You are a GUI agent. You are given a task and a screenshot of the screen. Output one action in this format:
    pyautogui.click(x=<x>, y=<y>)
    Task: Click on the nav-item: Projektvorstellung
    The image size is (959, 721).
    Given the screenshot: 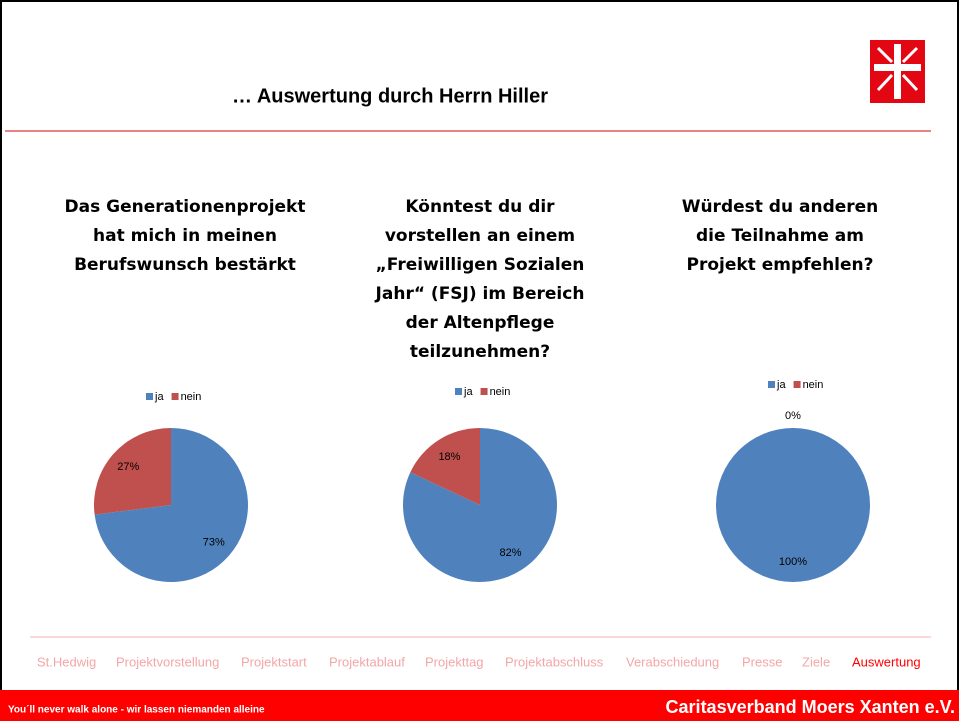 What is the action you would take?
    pyautogui.click(x=167, y=661)
    